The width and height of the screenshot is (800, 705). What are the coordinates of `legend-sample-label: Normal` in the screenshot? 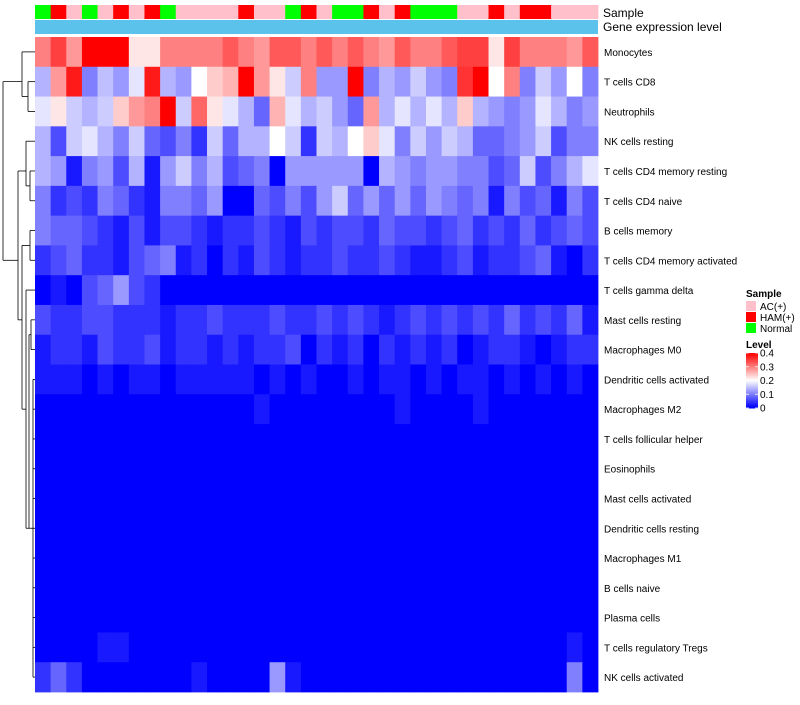 It's located at (776, 329).